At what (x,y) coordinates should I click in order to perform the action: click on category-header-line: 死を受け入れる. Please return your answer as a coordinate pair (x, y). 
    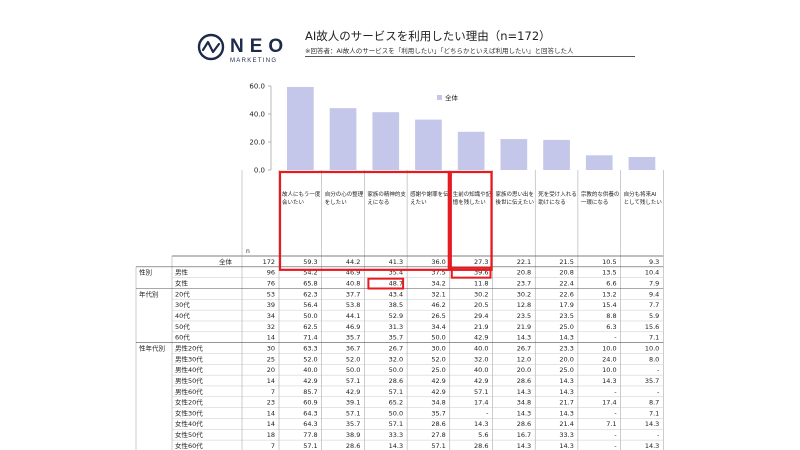
    Looking at the image, I should click on (557, 194).